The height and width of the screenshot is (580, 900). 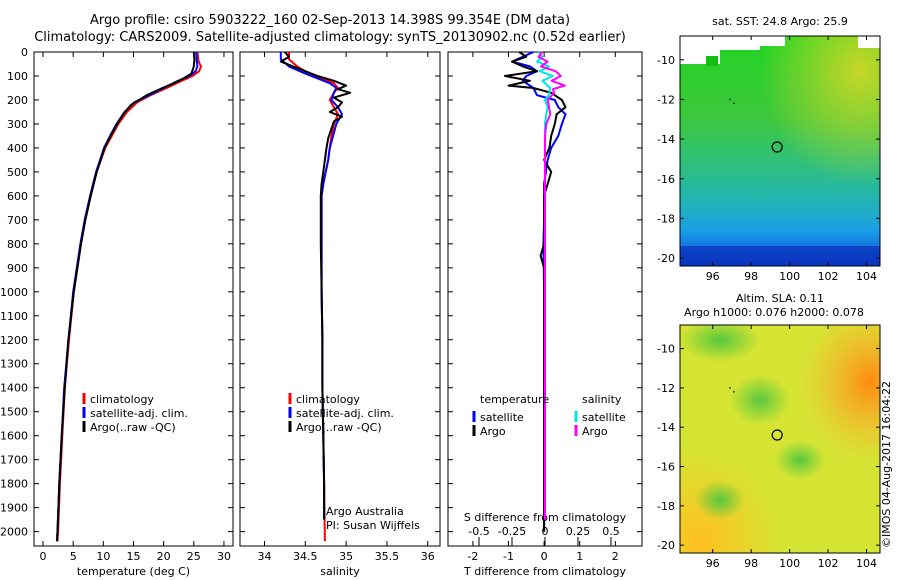 What do you see at coordinates (472, 556) in the screenshot?
I see `x-tick-label: -2` at bounding box center [472, 556].